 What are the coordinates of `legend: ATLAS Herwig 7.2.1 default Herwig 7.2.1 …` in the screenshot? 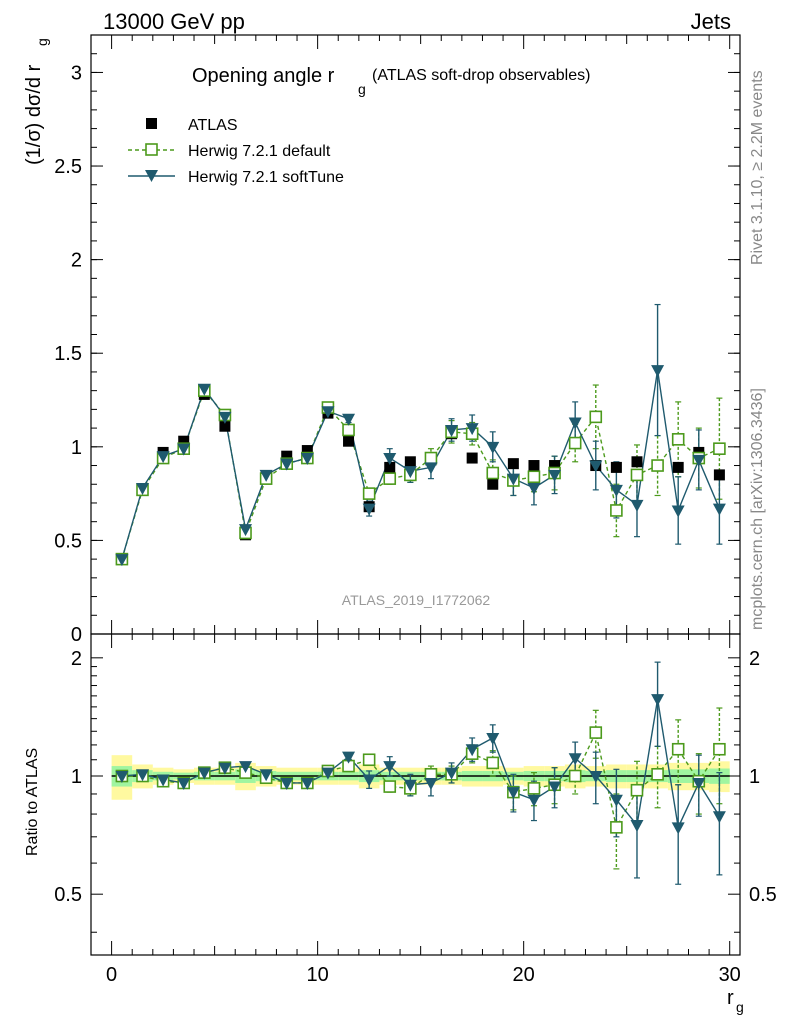 It's located at (236, 151).